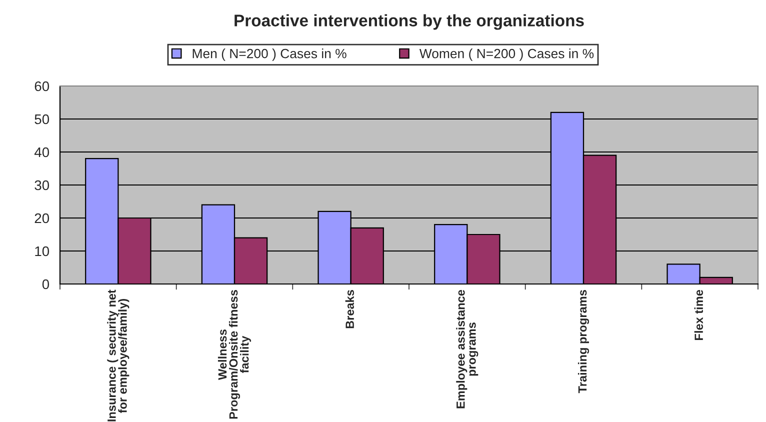 This screenshot has height=422, width=766. What do you see at coordinates (42, 152) in the screenshot?
I see `y-tick-label: 40` at bounding box center [42, 152].